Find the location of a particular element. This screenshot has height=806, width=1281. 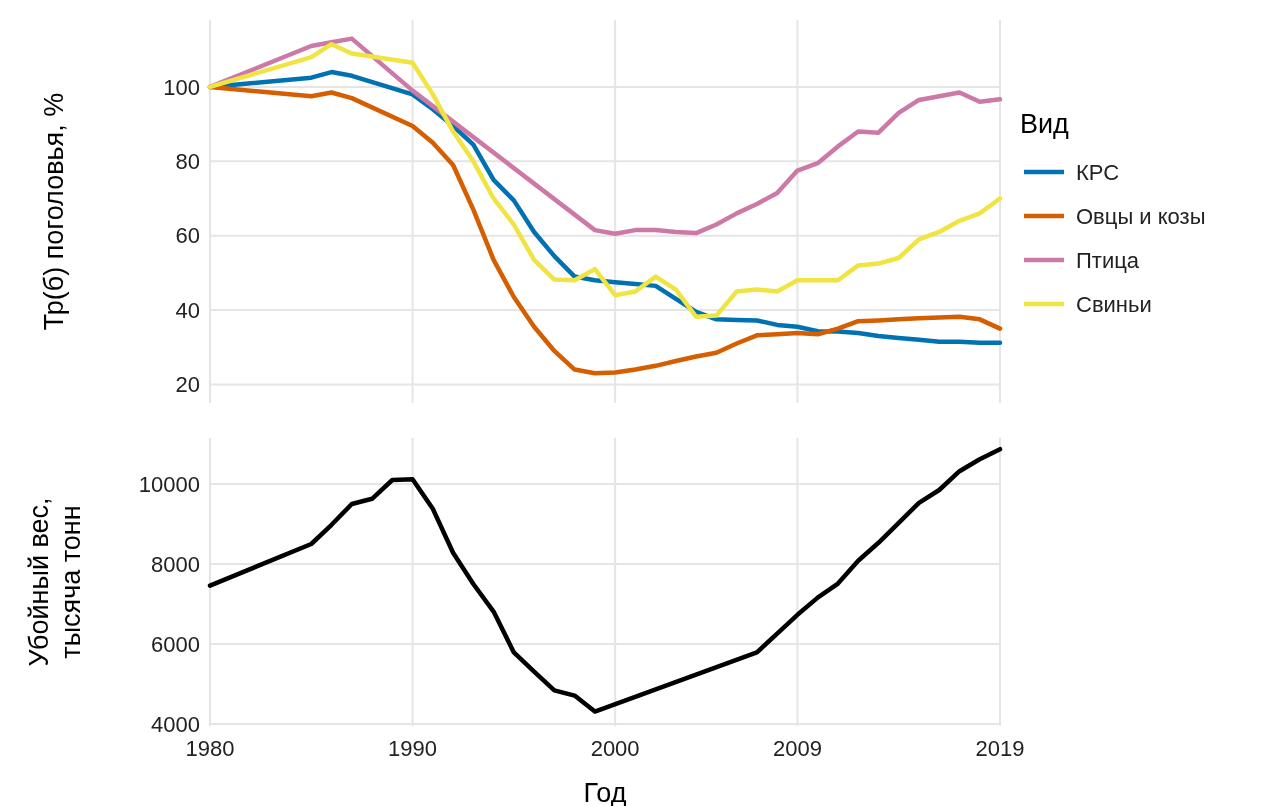

x-tick-label: 2000 is located at coordinates (615, 748).